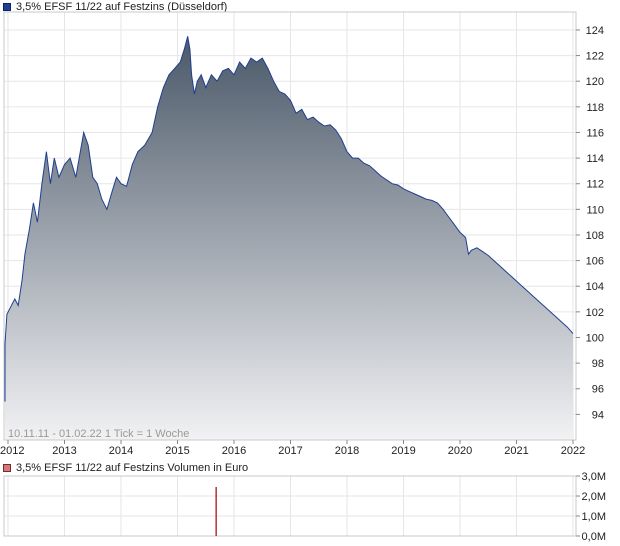 The image size is (620, 546). What do you see at coordinates (591, 507) in the screenshot?
I see `volume-y-axis: 0,0M 1,0M 2,0M 3,0M` at bounding box center [591, 507].